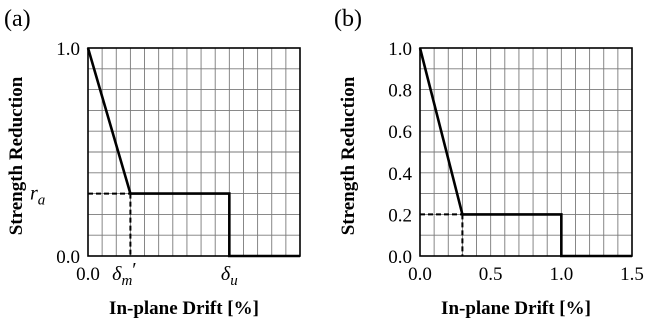  Describe the element at coordinates (491, 274) in the screenshot. I see `x-tick-label: 0.5` at that location.